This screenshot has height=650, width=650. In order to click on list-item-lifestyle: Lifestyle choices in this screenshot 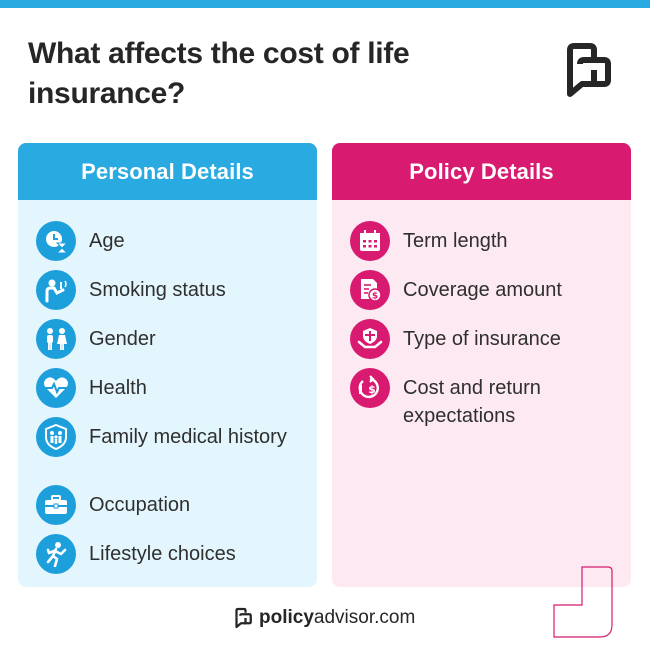, I will do `click(172, 554)`.